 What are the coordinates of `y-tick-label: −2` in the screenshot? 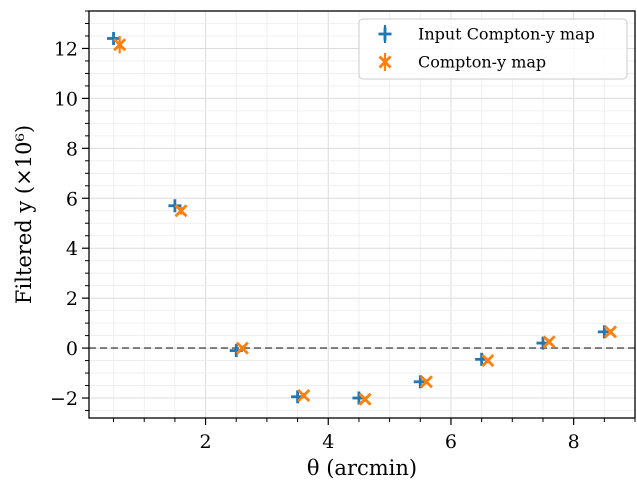 It's located at (64, 399).